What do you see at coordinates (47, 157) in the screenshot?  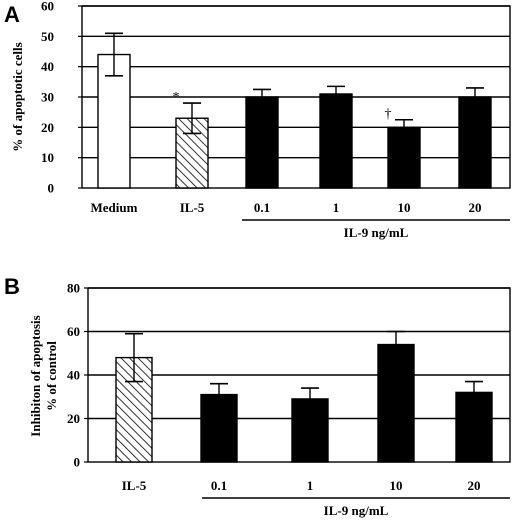 I see `y-tick-label: 10` at bounding box center [47, 157].